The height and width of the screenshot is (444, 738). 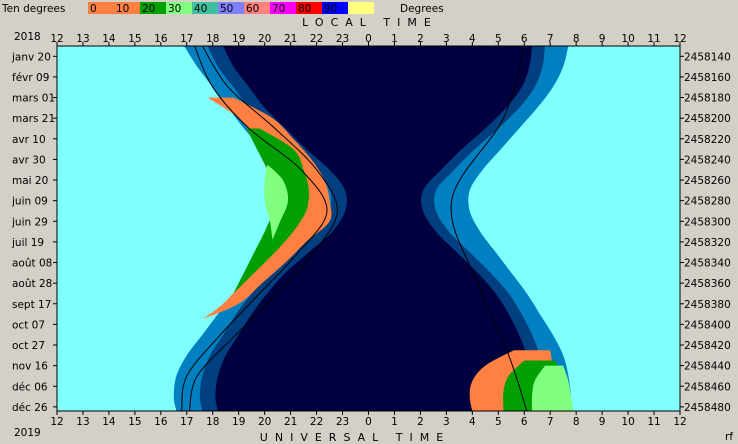 I want to click on legend-end-label: Degrees, so click(x=422, y=9).